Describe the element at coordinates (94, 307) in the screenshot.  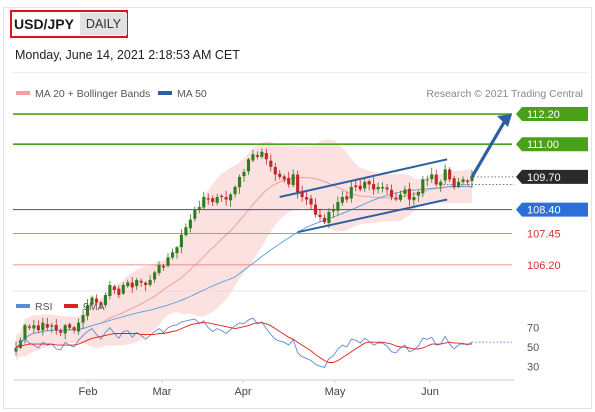
I see `legend-rsi-ma: 9MA` at that location.